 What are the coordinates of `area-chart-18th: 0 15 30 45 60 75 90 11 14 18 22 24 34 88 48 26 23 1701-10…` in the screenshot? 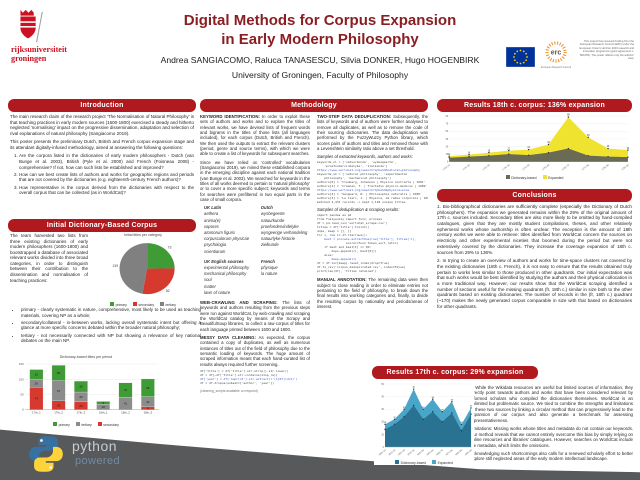 It's located at (534, 143).